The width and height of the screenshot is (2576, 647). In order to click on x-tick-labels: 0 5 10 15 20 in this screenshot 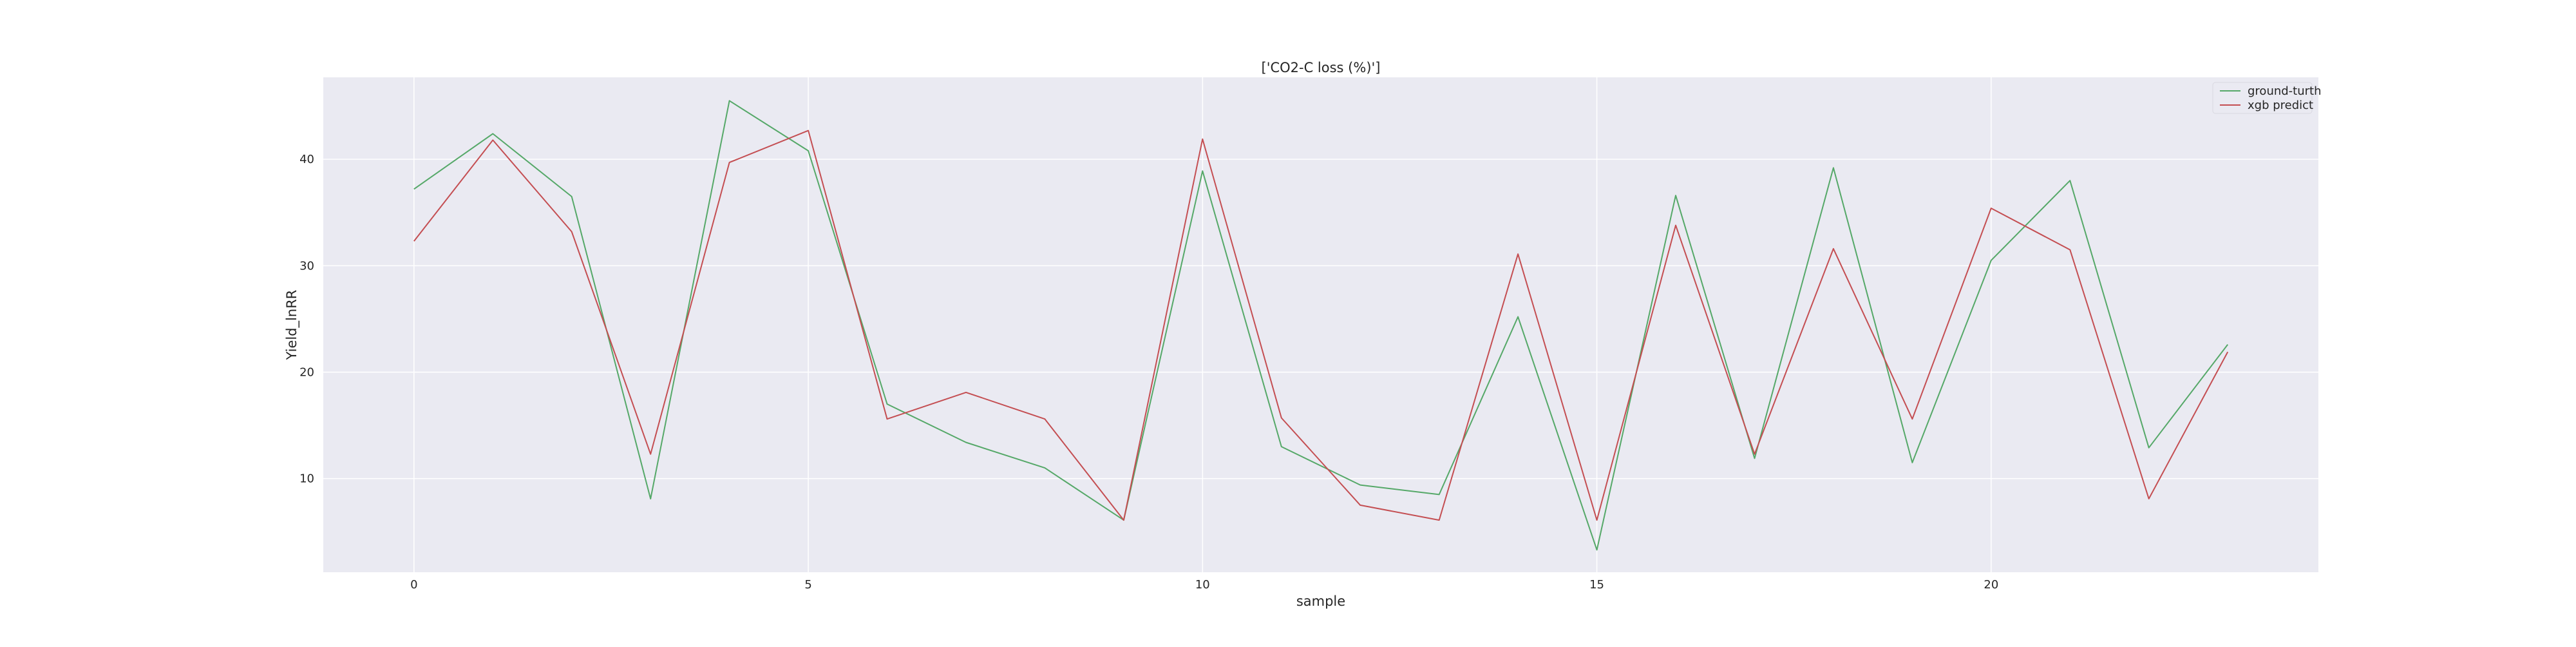, I will do `click(1204, 585)`.